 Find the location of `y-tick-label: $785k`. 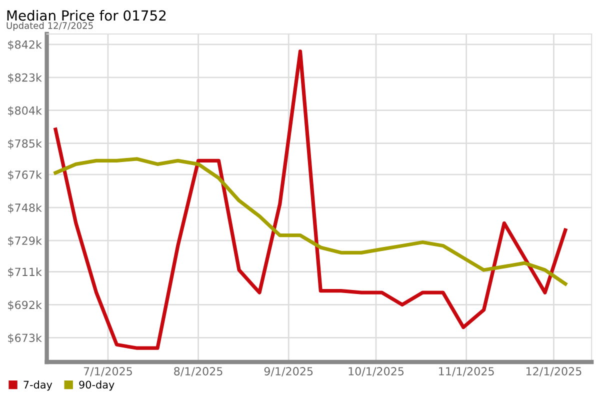

y-tick-label: $785k is located at coordinates (25, 144).